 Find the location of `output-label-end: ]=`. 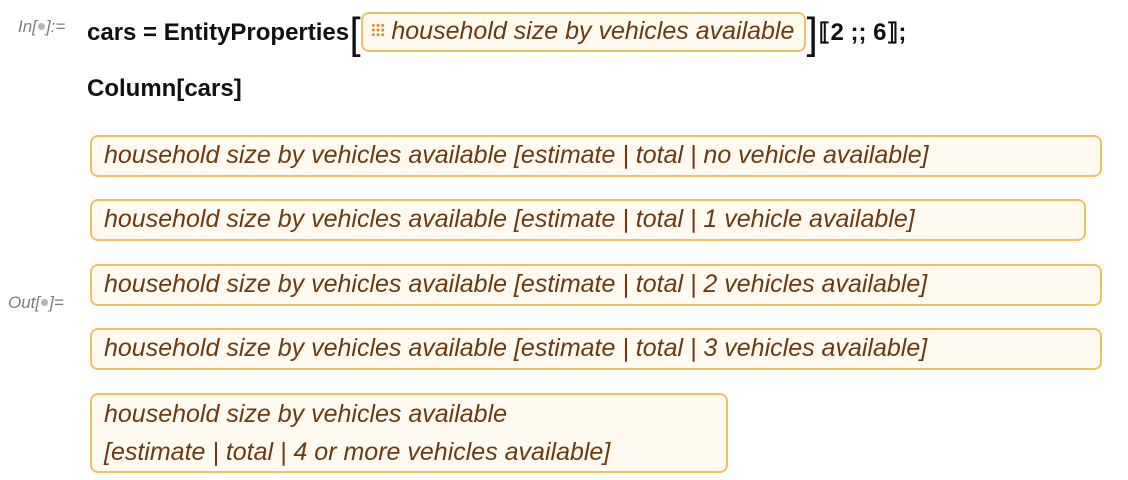

output-label-end: ]= is located at coordinates (56, 302).